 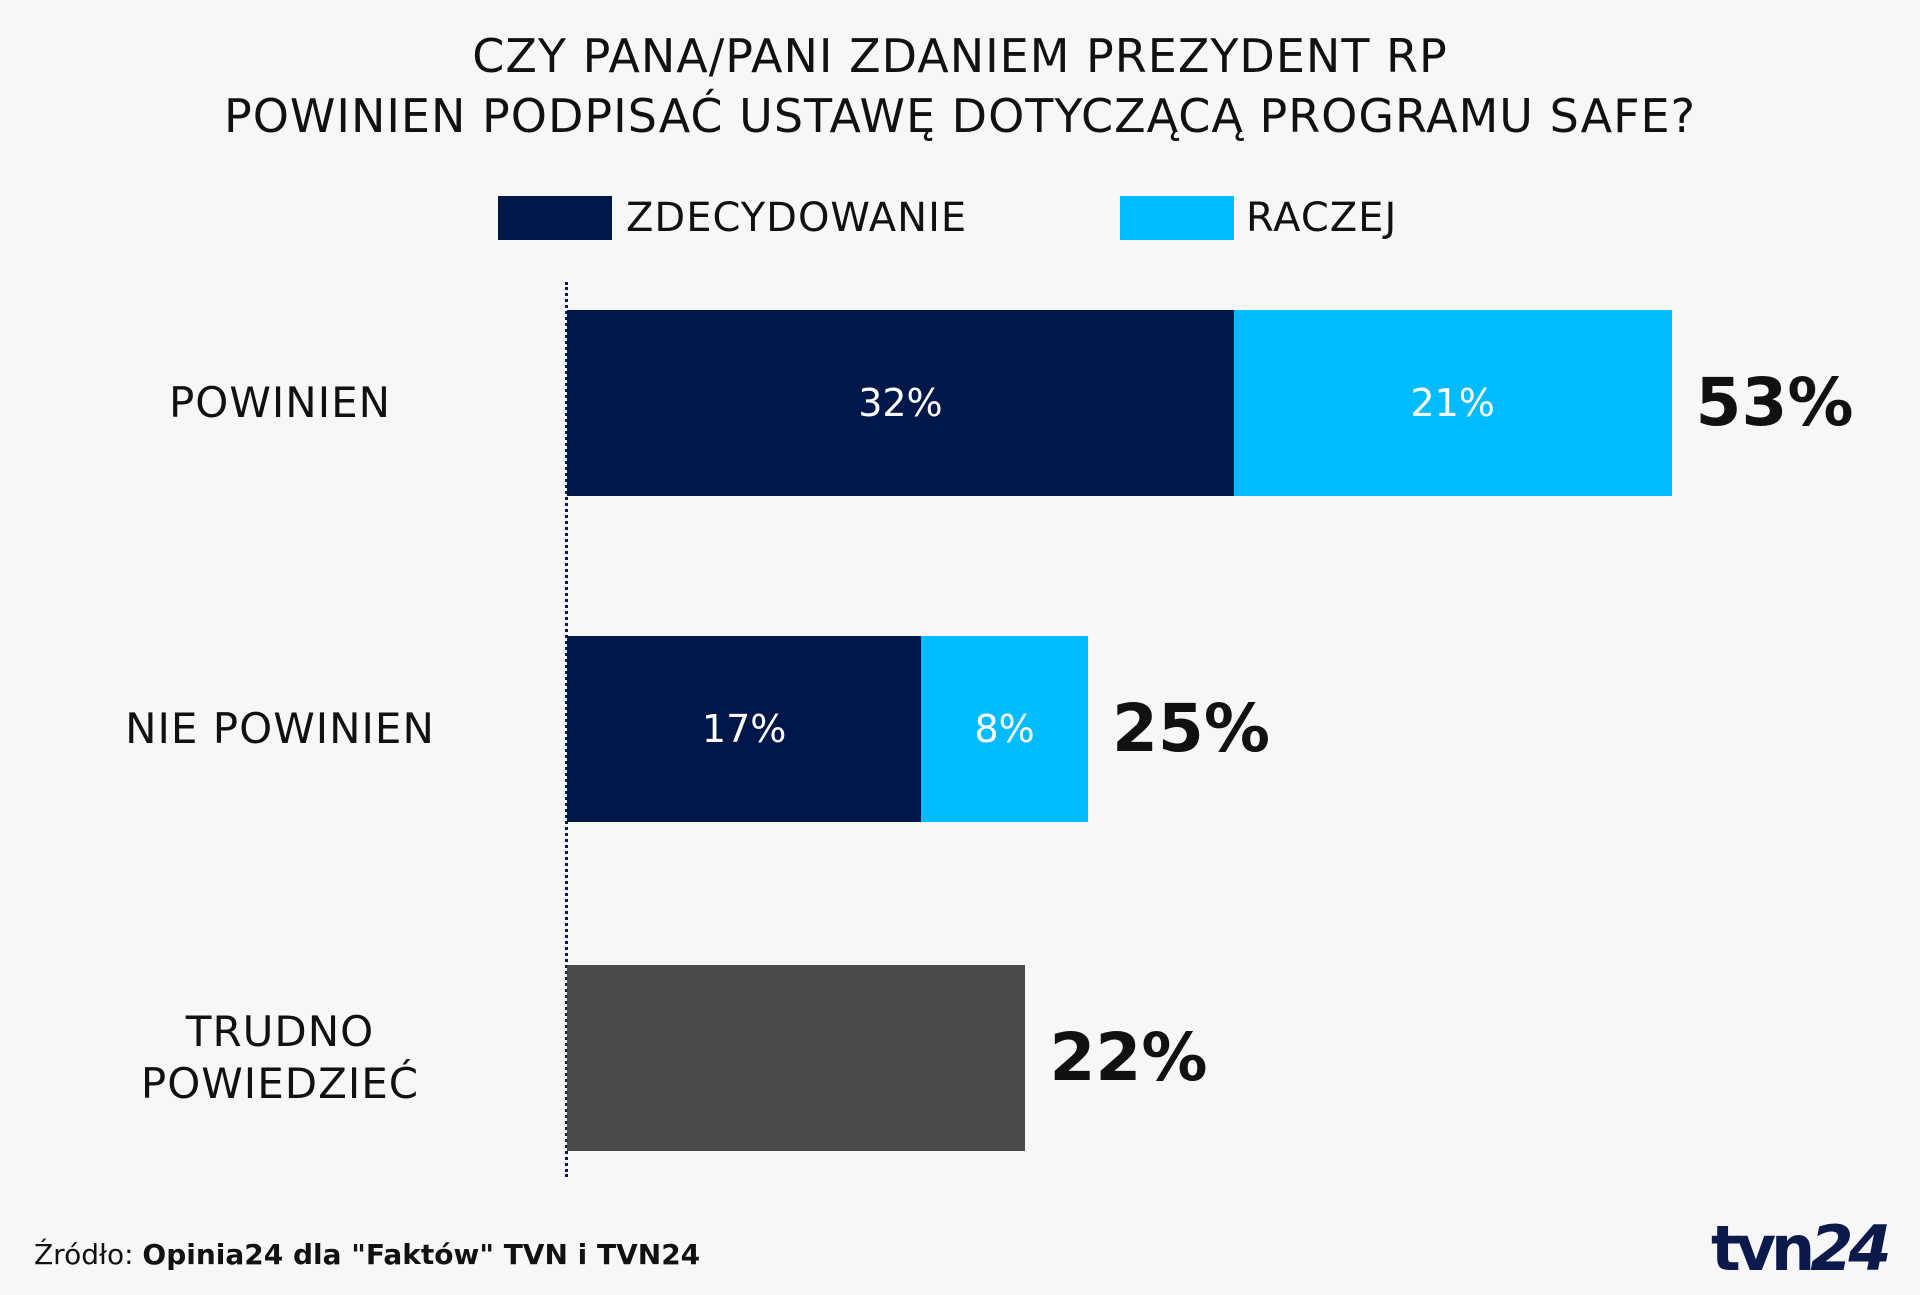 What do you see at coordinates (1801, 1248) in the screenshot?
I see `tvn24-logo: tvn24` at bounding box center [1801, 1248].